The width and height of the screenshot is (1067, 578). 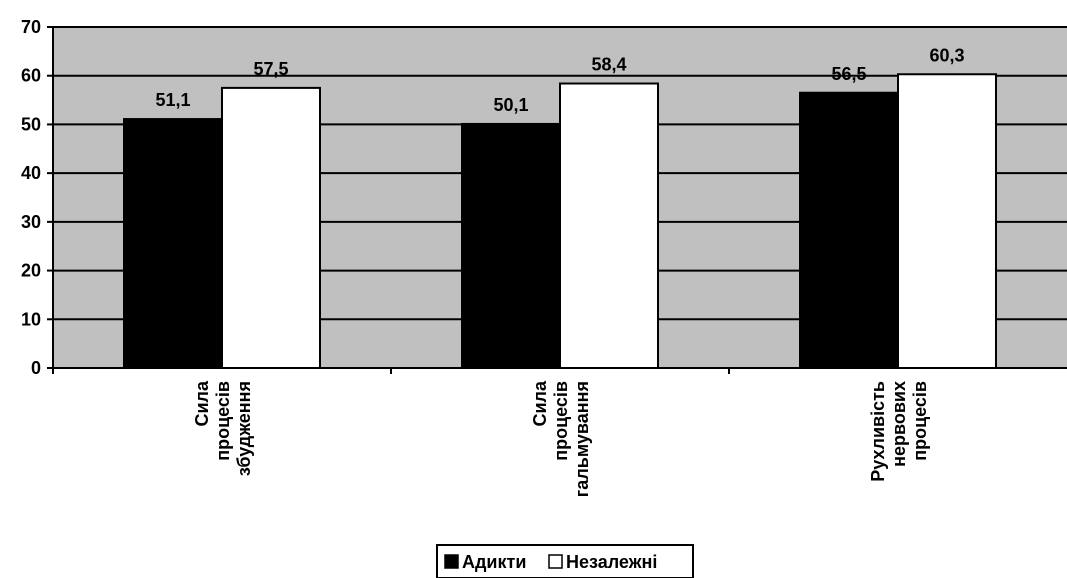 I want to click on category-label-line: збудження, so click(x=244, y=428).